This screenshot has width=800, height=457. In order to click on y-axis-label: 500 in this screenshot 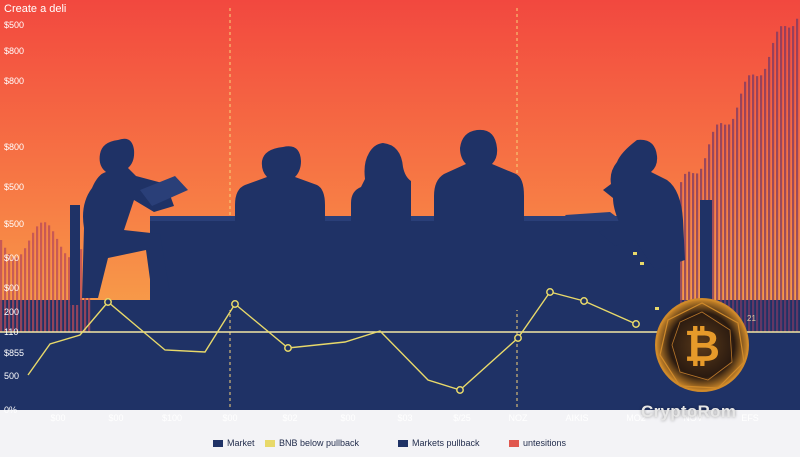, I will do `click(12, 376)`.